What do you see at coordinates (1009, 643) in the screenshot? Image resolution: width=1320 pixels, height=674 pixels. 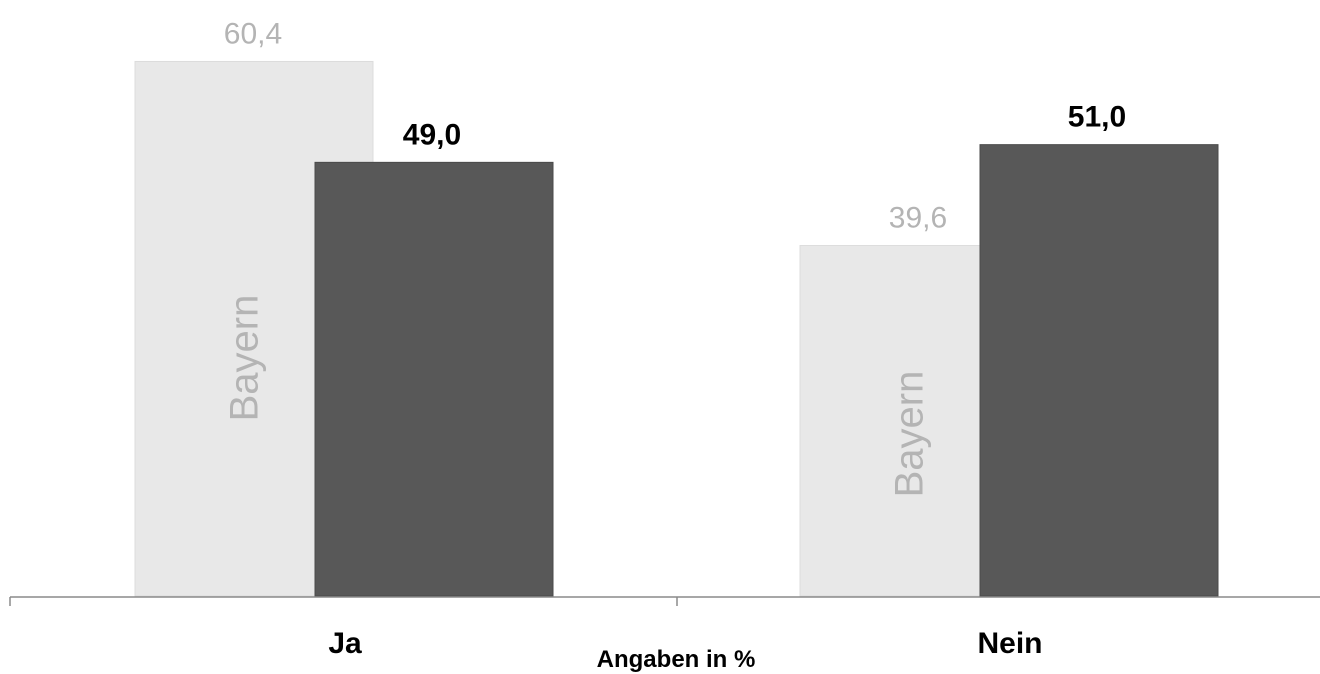 I see `category-label-nein: Nein` at bounding box center [1009, 643].